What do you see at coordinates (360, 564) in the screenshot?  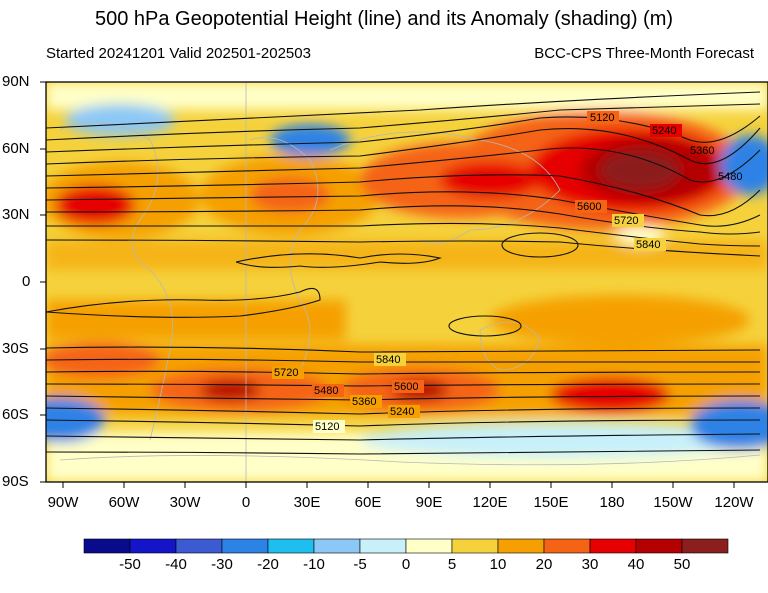 I see `colorbar-label: -5` at bounding box center [360, 564].